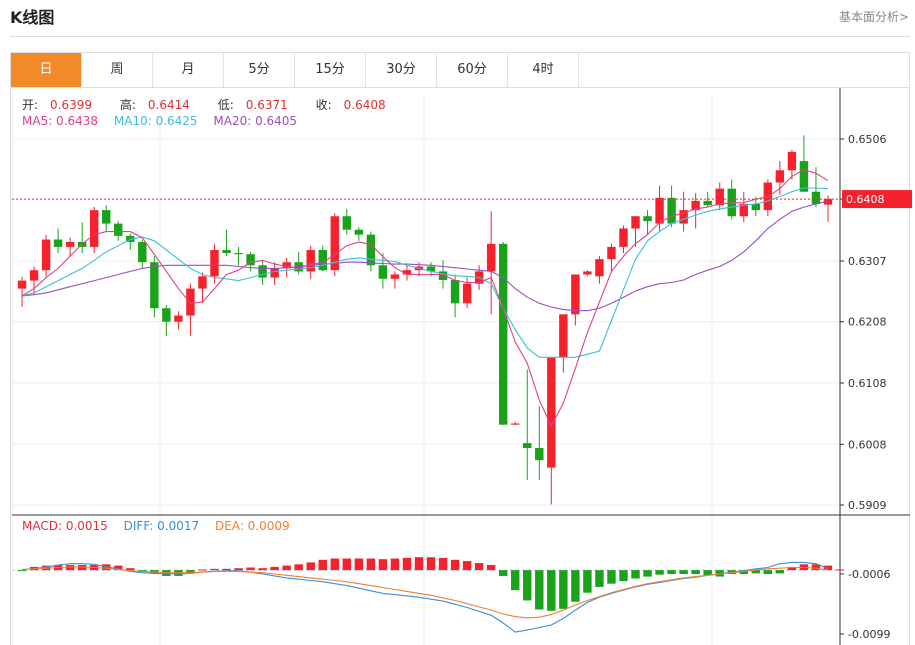 This screenshot has width=915, height=645. I want to click on divider, so click(460, 36).